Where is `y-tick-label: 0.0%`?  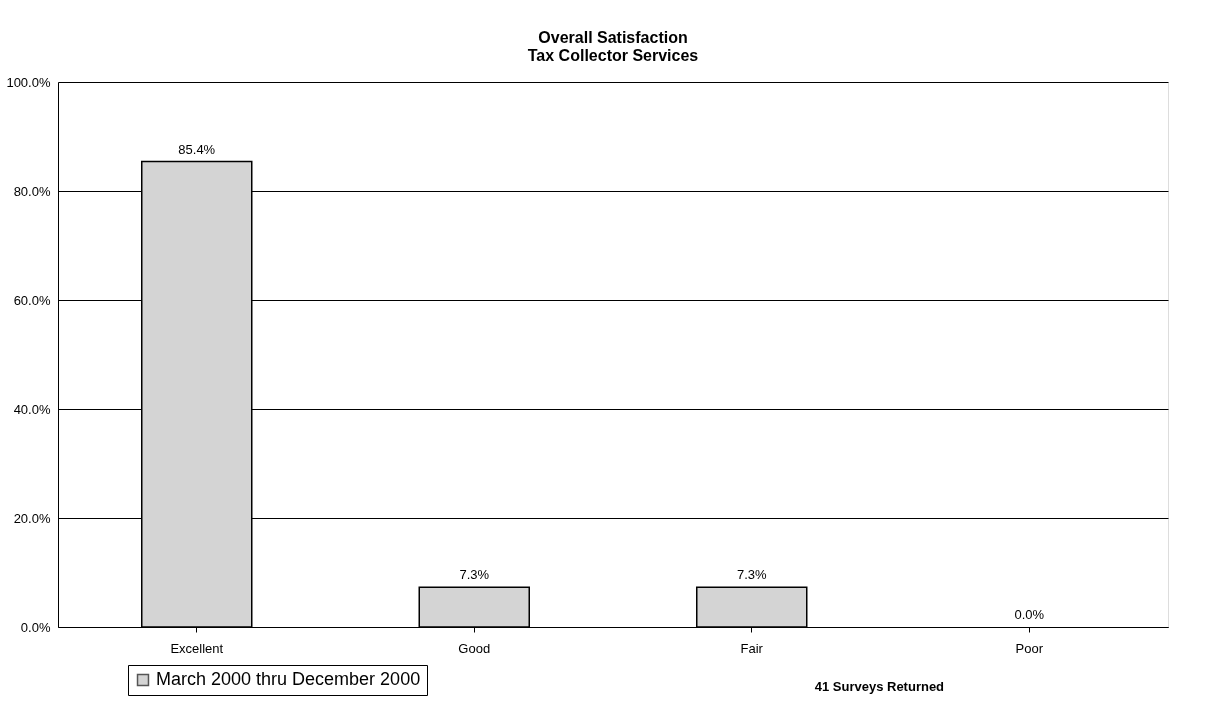
y-tick-label: 0.0% is located at coordinates (35, 627).